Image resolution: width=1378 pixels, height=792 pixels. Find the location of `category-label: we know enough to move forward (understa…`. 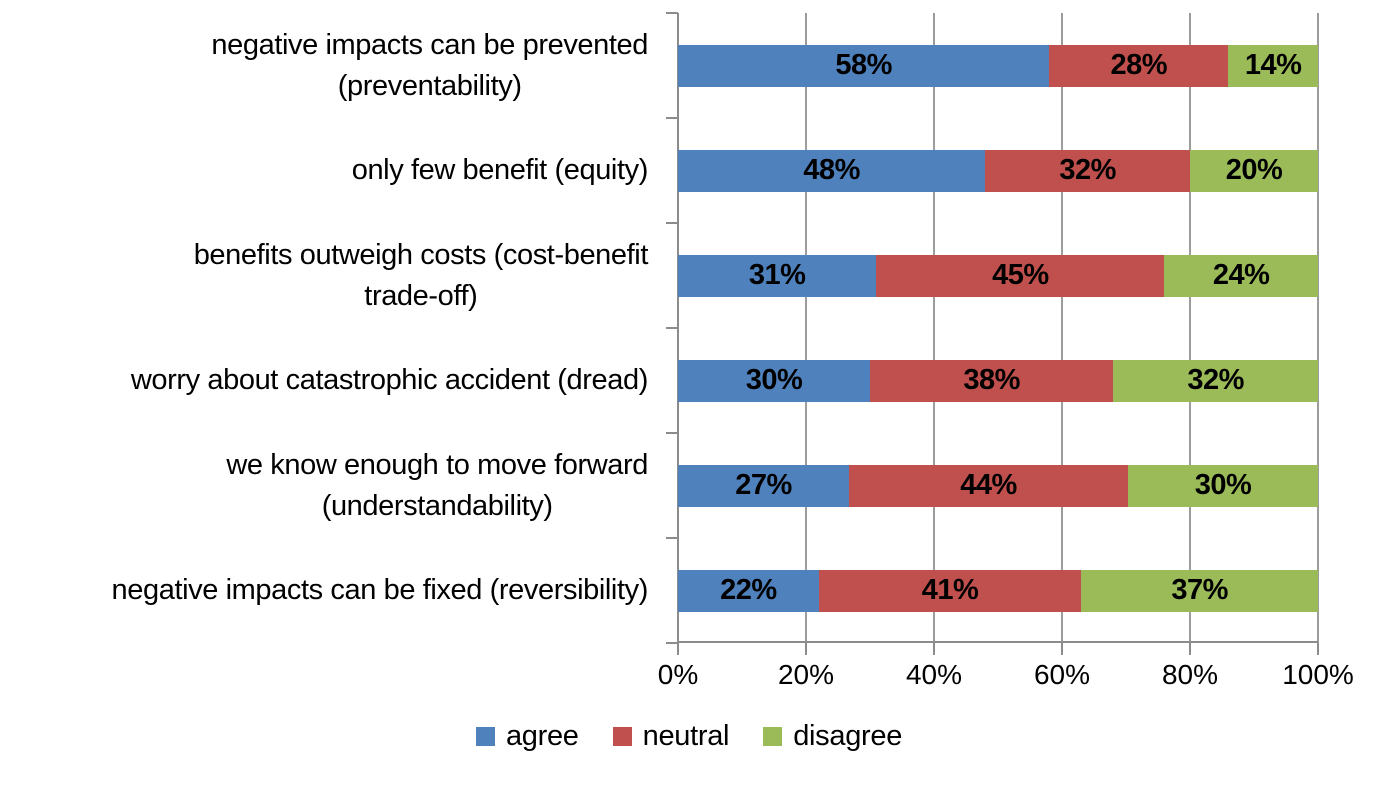

category-label: we know enough to move forward (understa… is located at coordinates (437, 485).